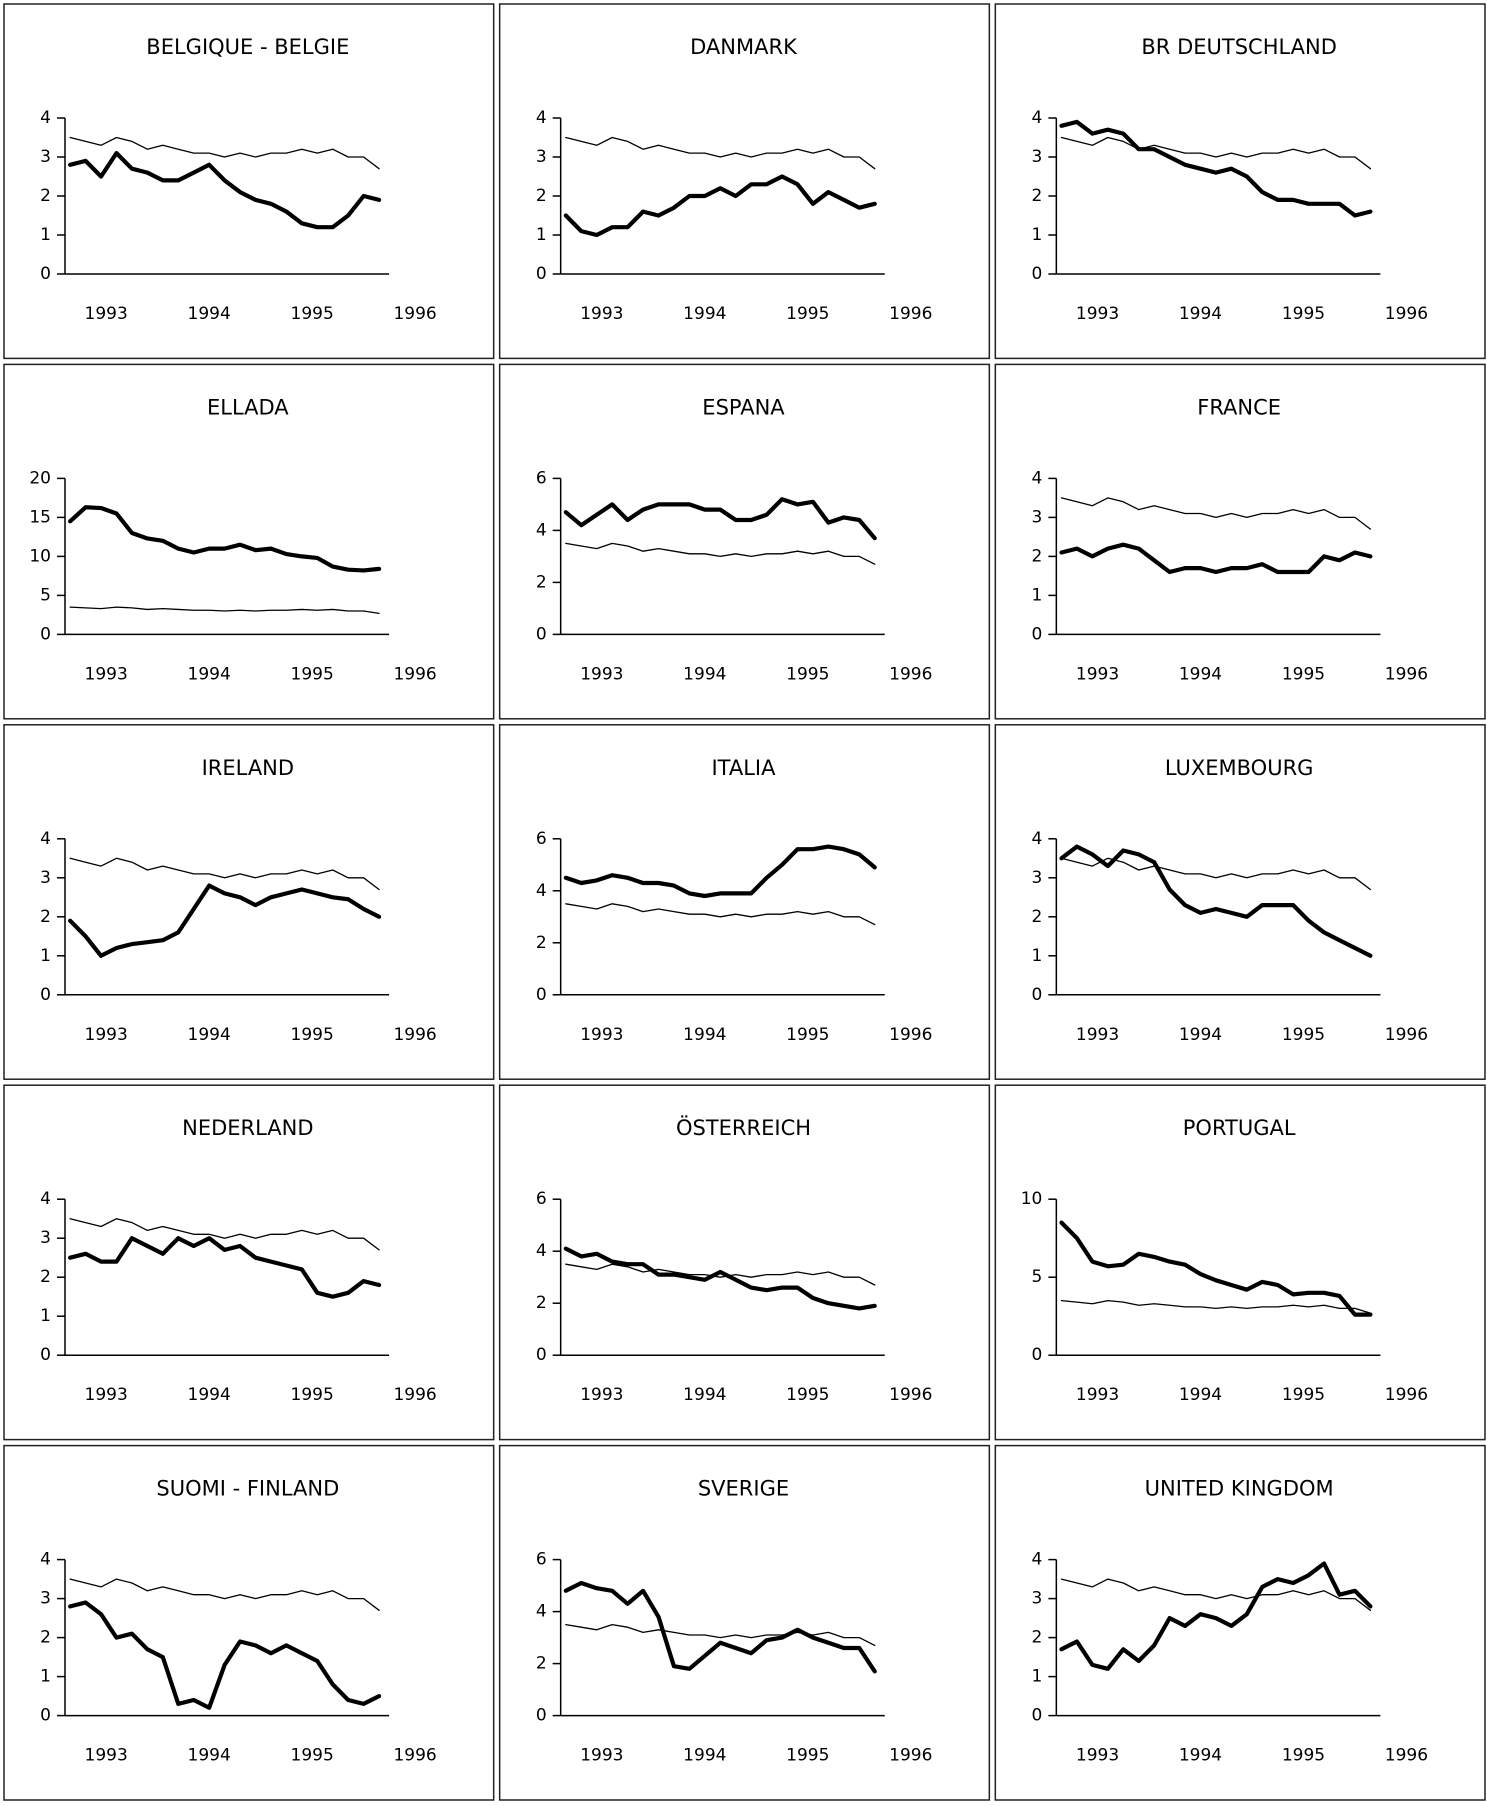 The height and width of the screenshot is (1806, 1487). What do you see at coordinates (1239, 1128) in the screenshot?
I see `chart-title: PORTUGAL` at bounding box center [1239, 1128].